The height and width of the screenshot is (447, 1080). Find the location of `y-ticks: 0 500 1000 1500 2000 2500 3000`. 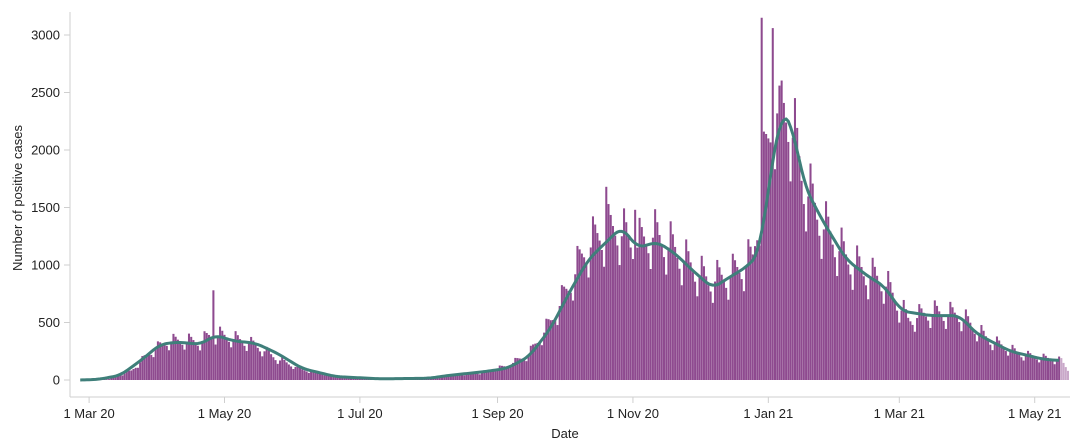

y-ticks: 0 500 1000 1500 2000 2500 3000 is located at coordinates (50, 208).